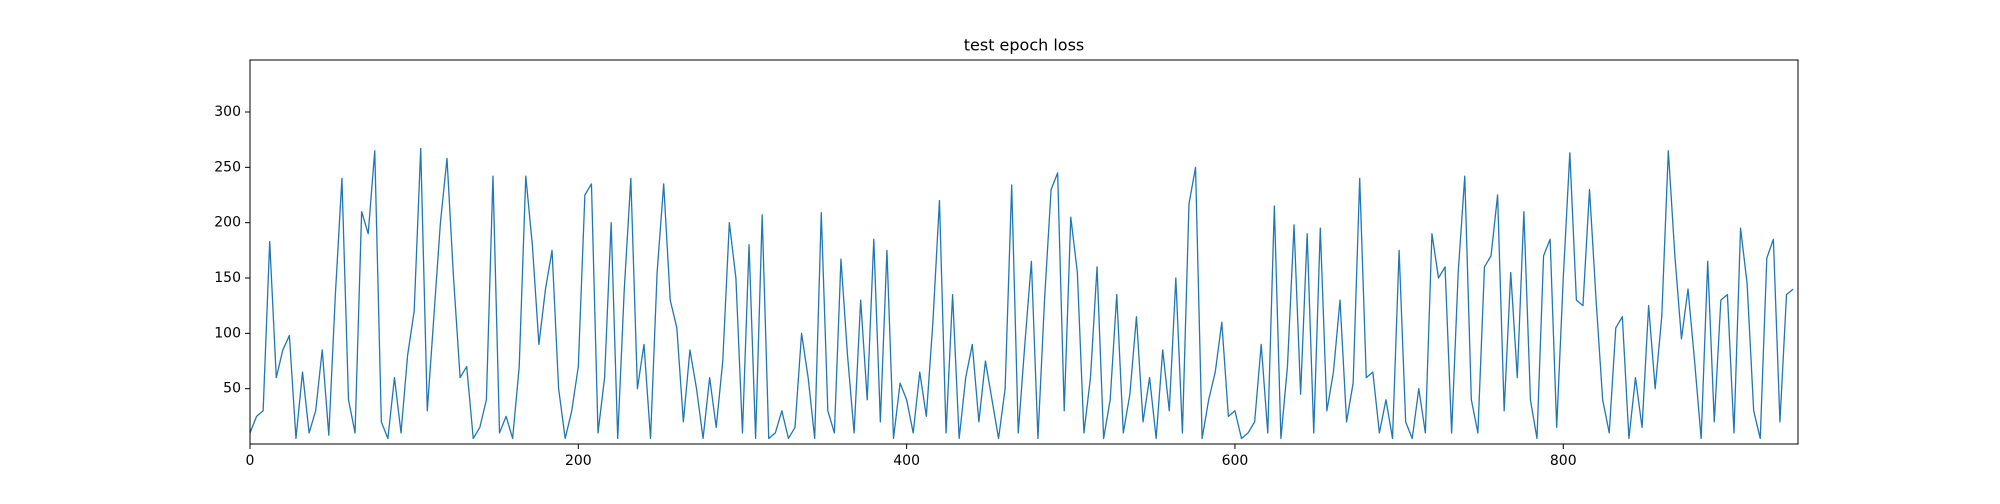 This screenshot has height=504, width=2000. I want to click on y-tick-label: 250, so click(227, 167).